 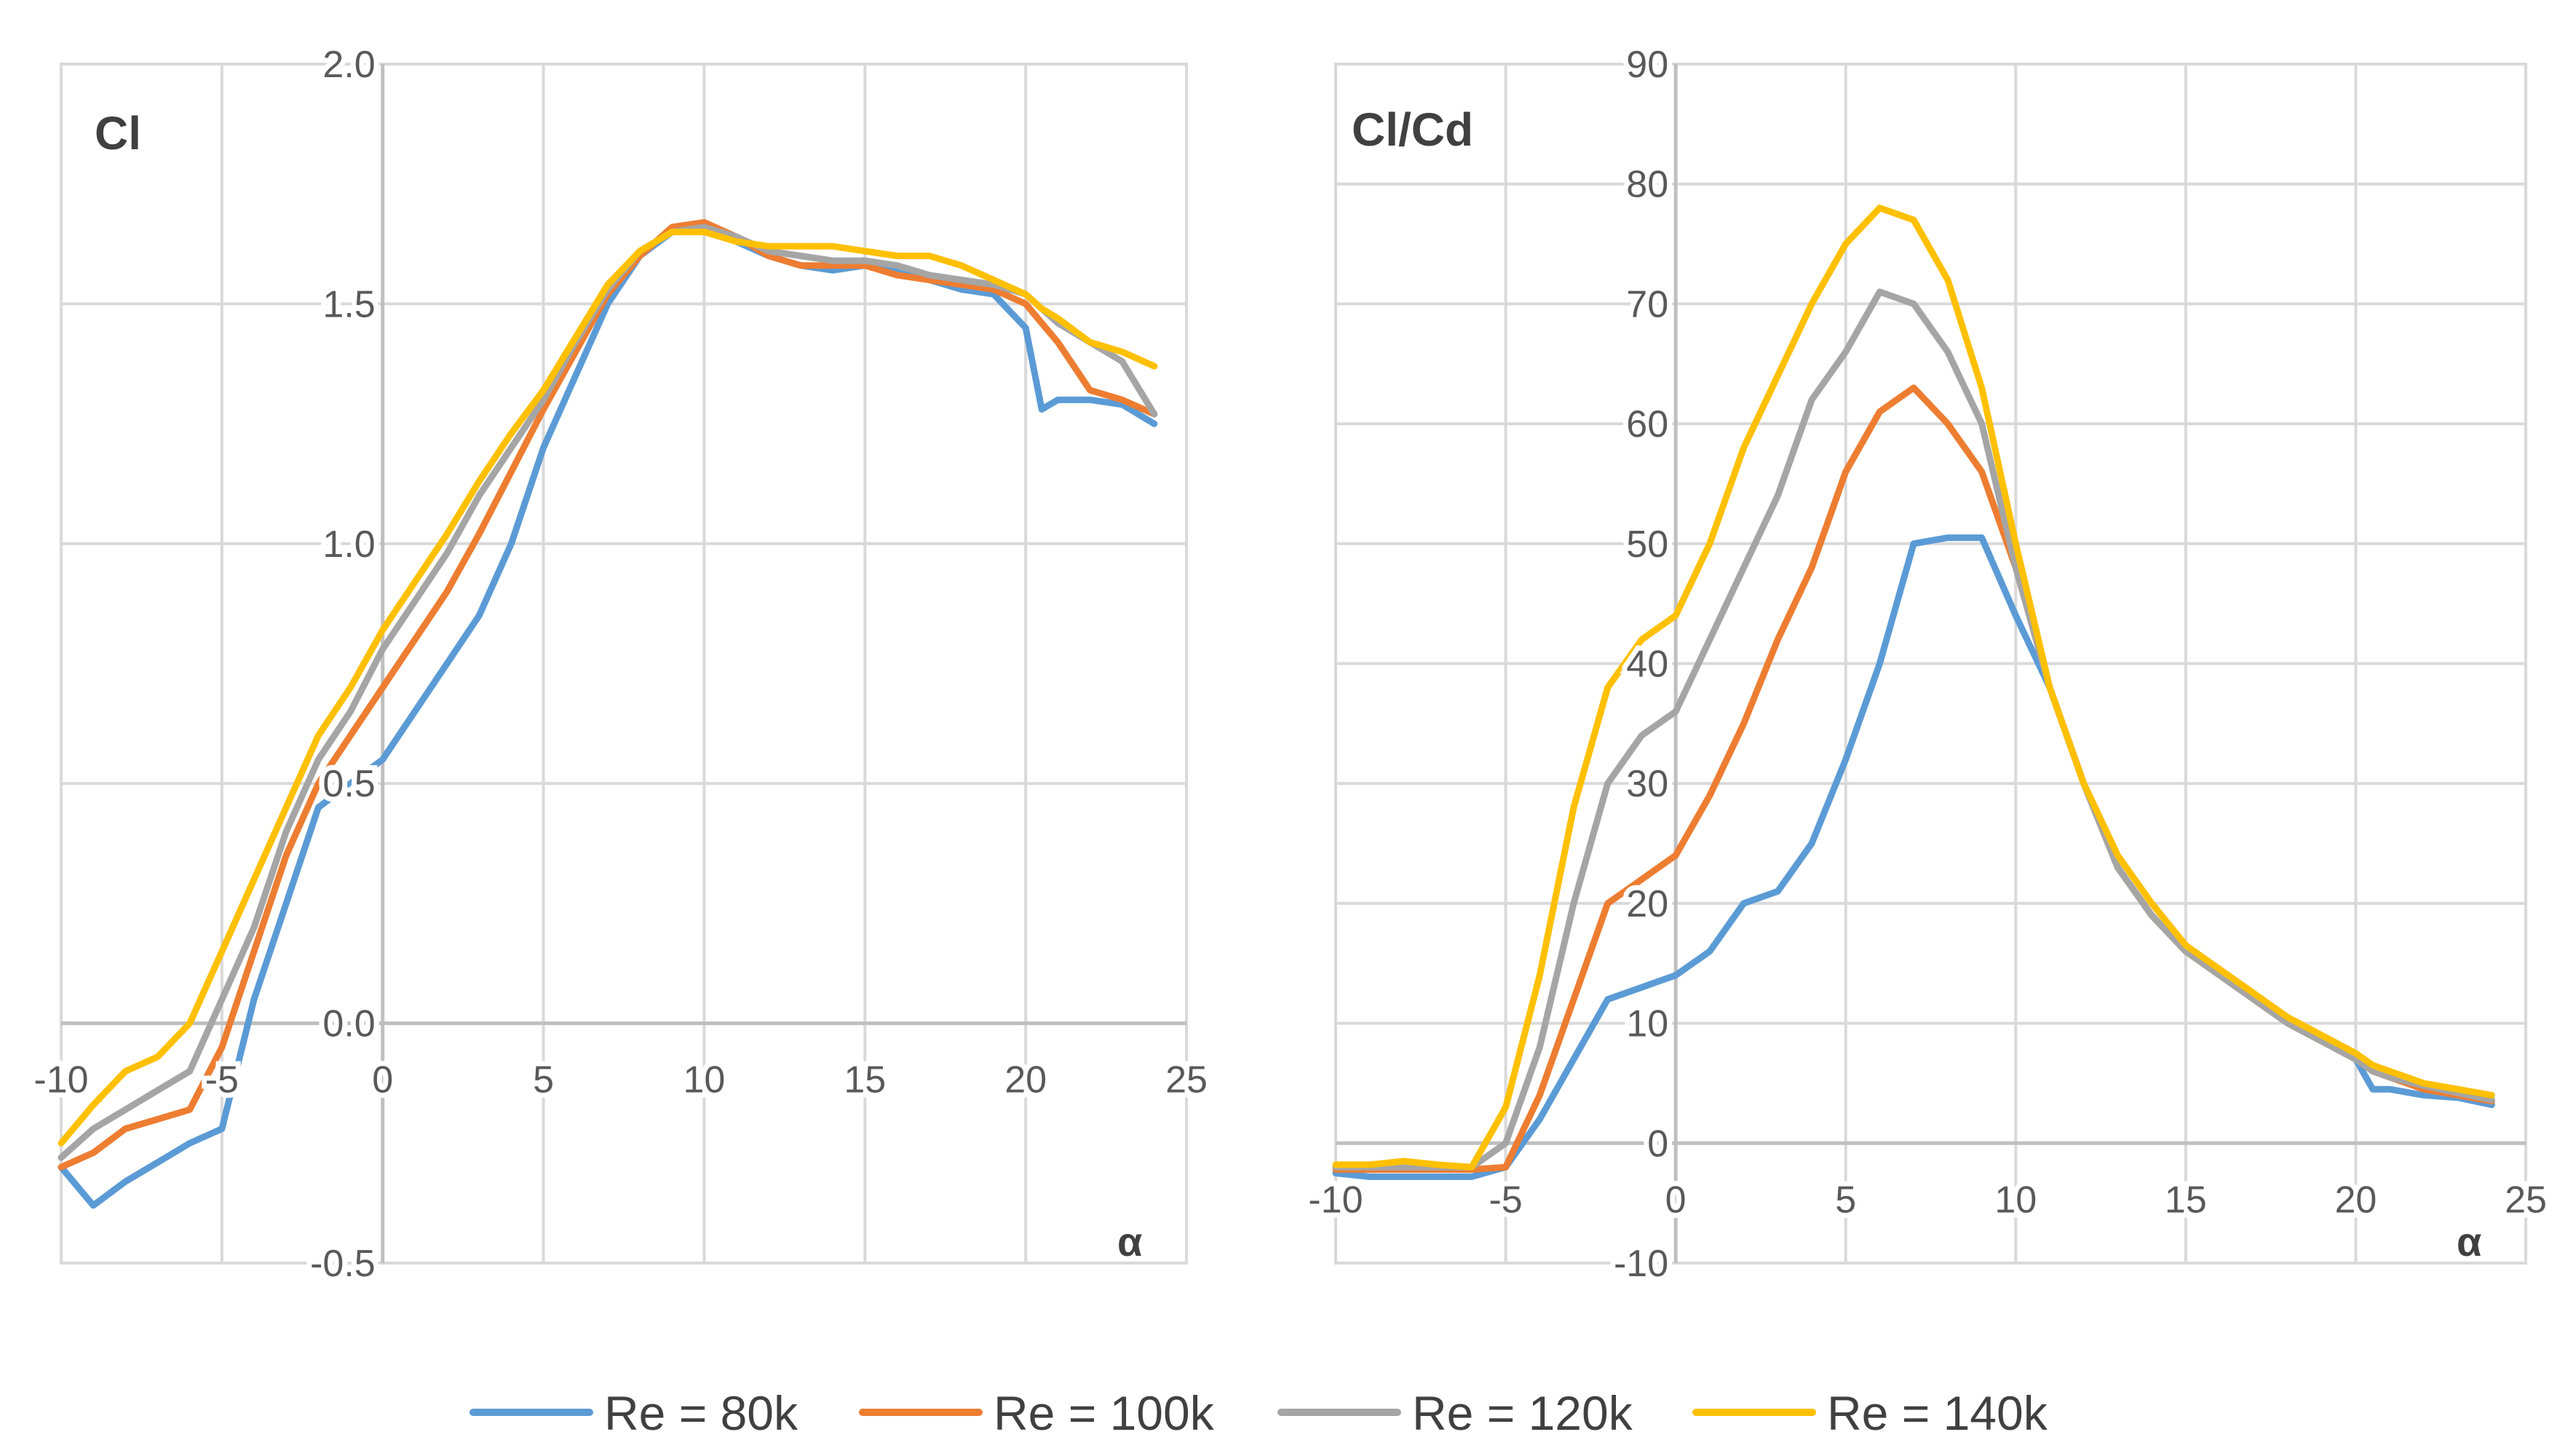 I want to click on y-axis-title: Cl/Cd, so click(x=1412, y=129).